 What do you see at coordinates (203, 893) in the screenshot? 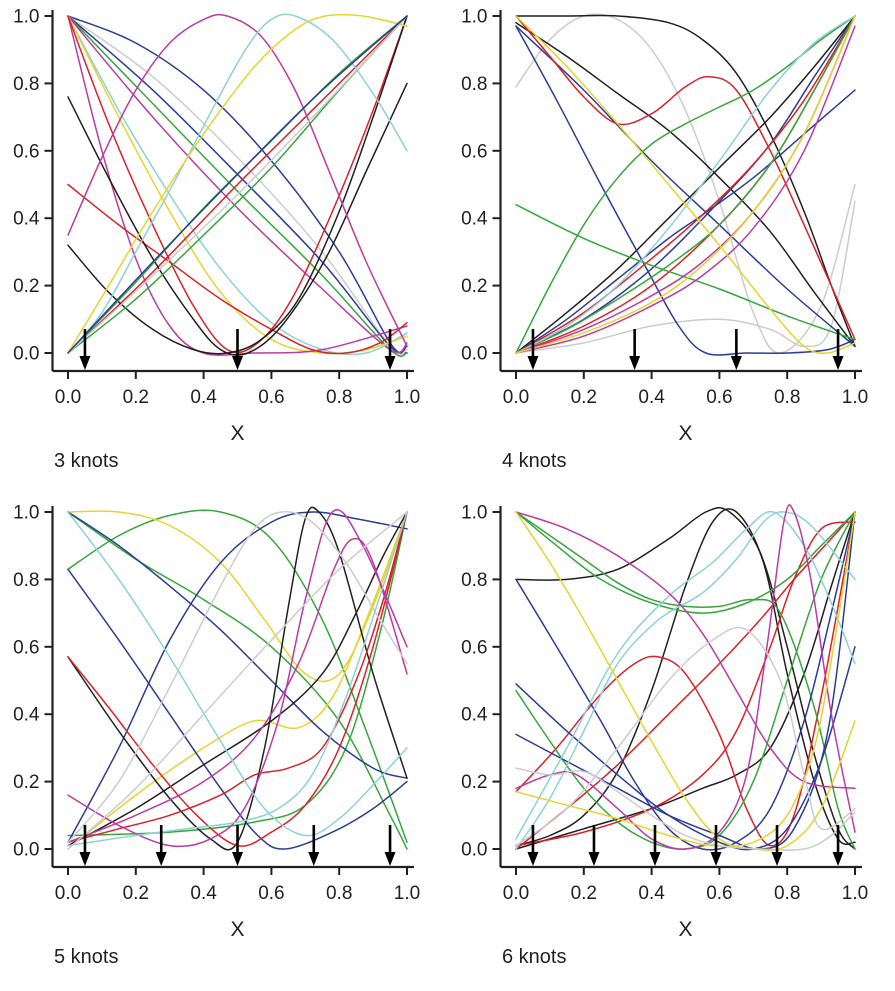
I see `x-tick-label: 0.4` at bounding box center [203, 893].